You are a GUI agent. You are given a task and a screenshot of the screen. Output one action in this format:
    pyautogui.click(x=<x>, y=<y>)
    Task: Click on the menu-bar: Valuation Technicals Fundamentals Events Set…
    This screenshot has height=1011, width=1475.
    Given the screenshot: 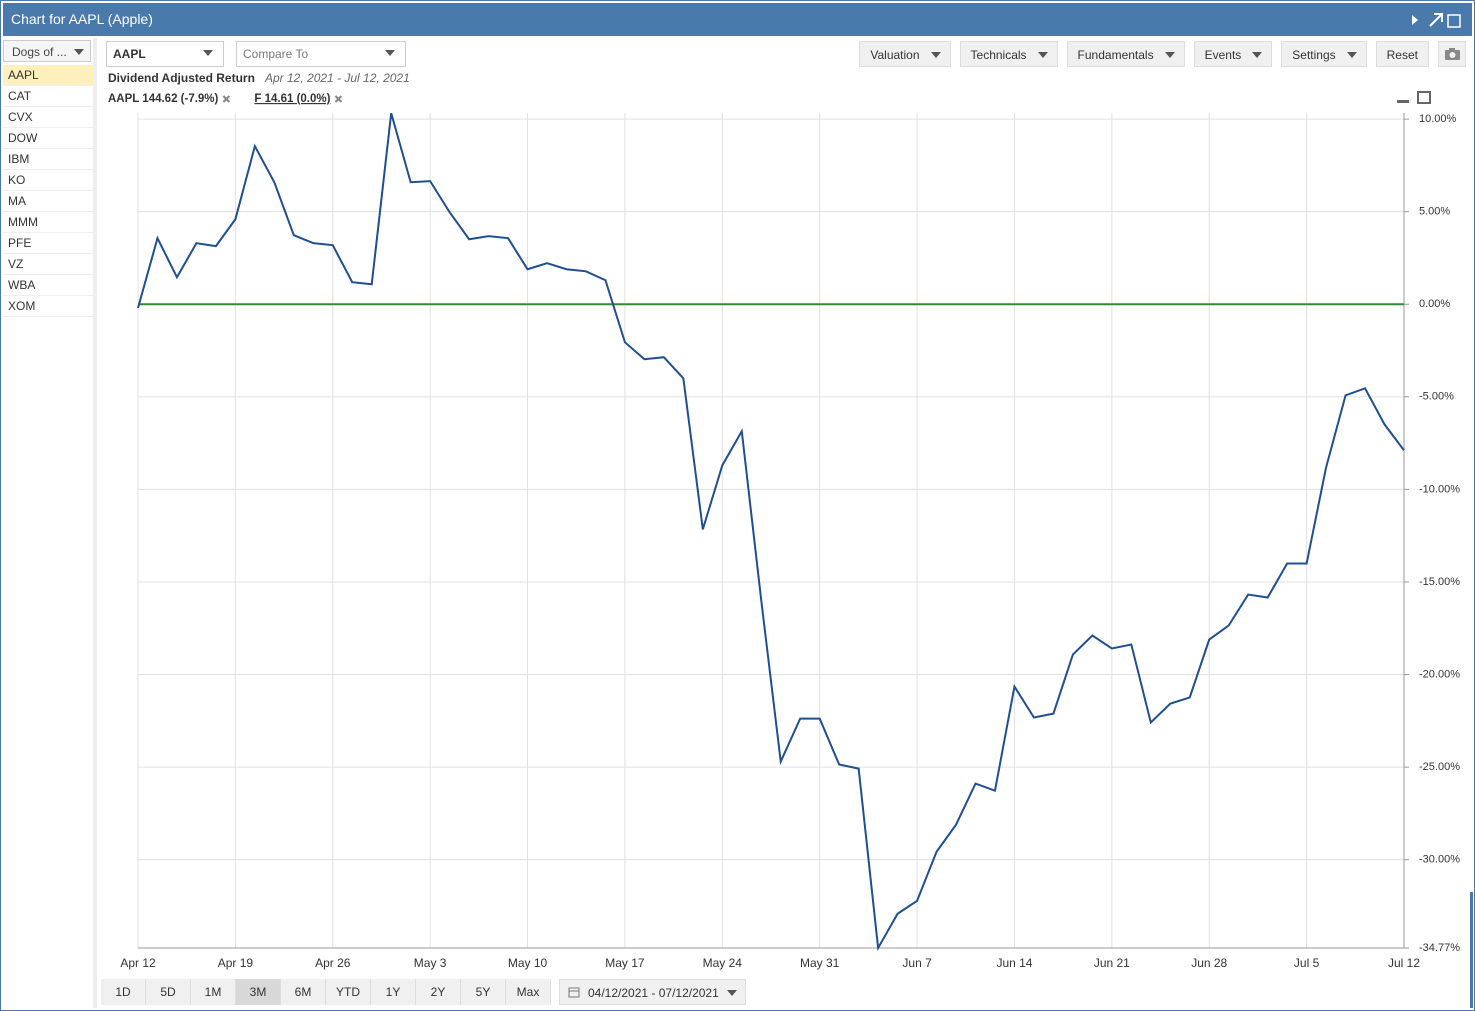 What is the action you would take?
    pyautogui.click(x=1162, y=54)
    